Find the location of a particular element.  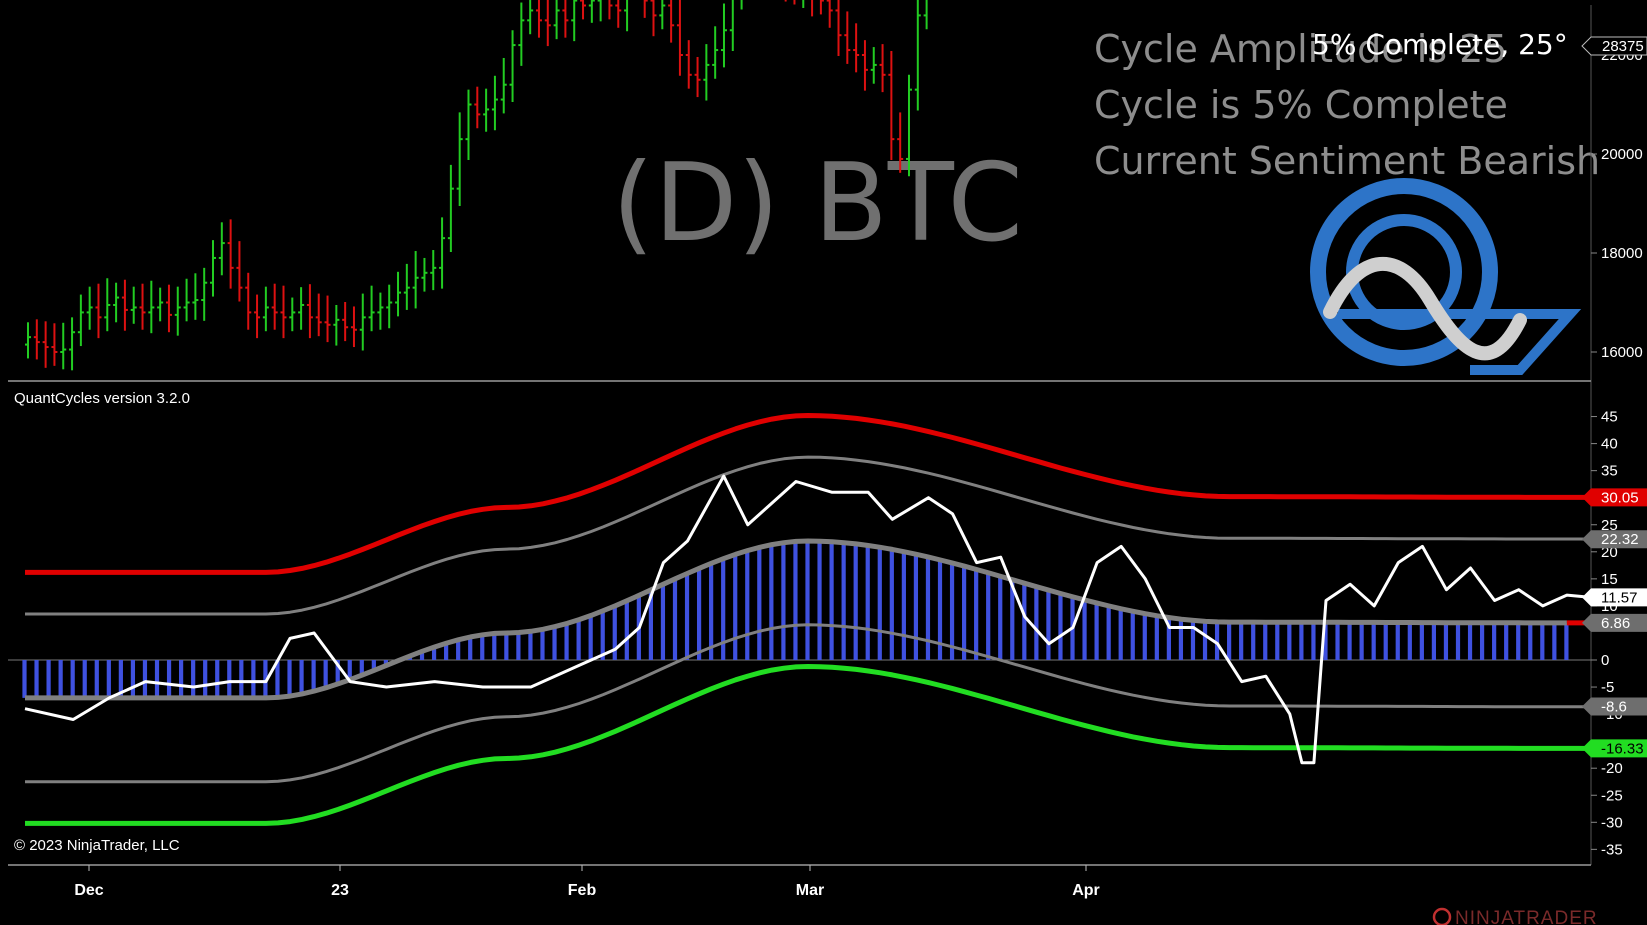

time-tick-label: Mar is located at coordinates (810, 890).